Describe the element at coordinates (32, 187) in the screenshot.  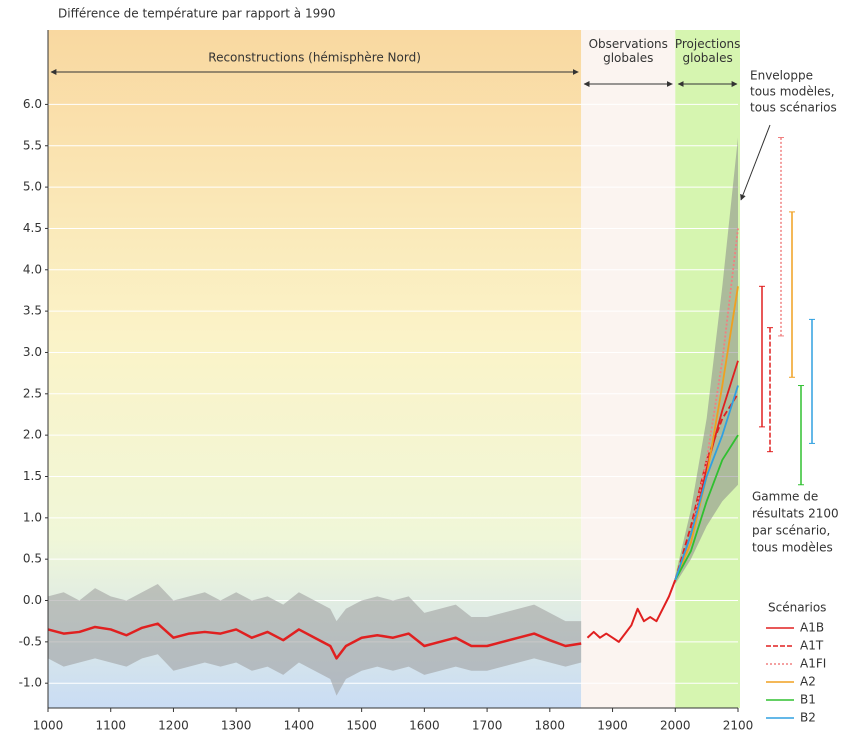
I see `y-tick-label: 5.0` at that location.